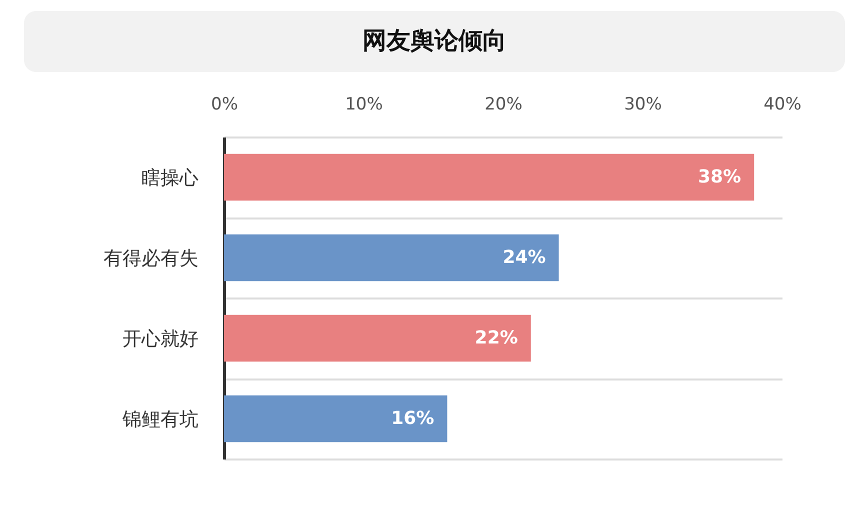 The image size is (853, 516). I want to click on x-tick-label: 20%, so click(503, 104).